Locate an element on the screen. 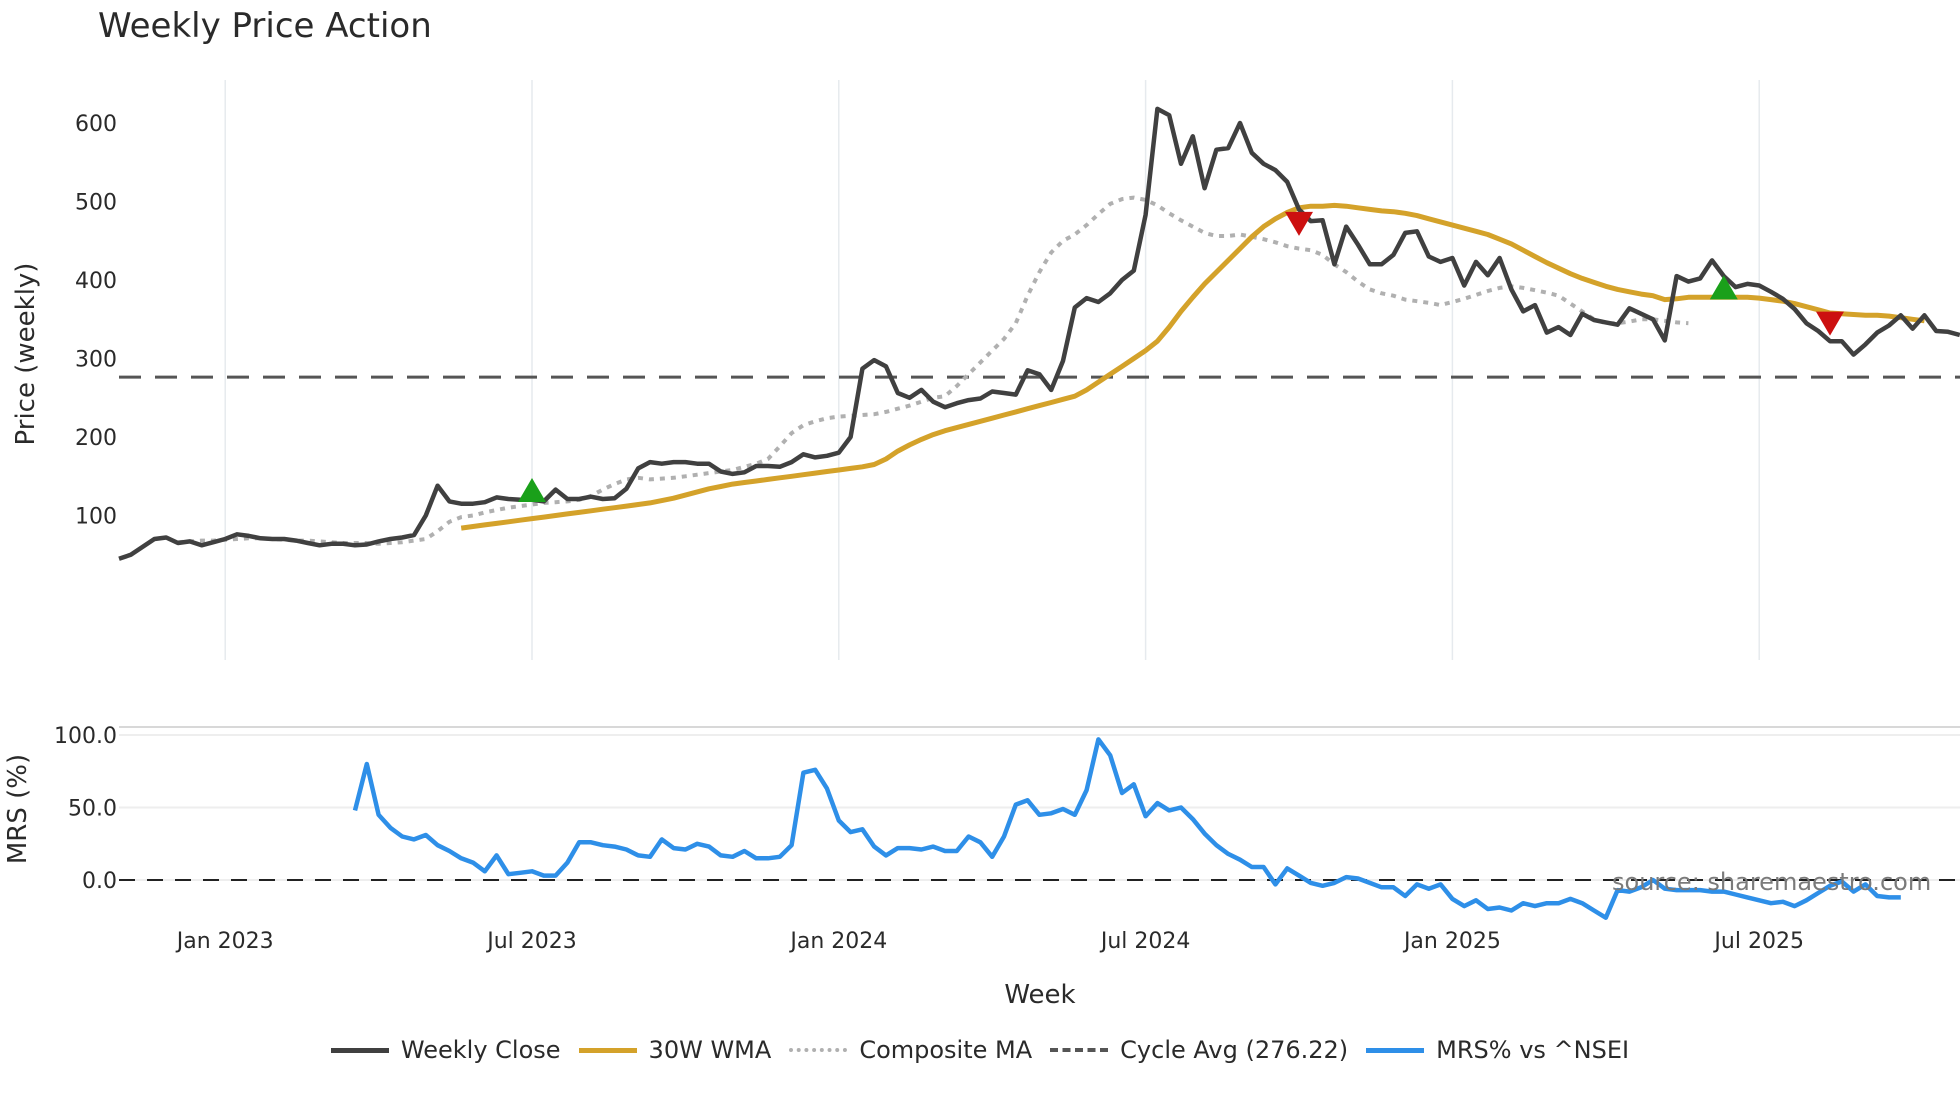 This screenshot has width=1960, height=1102. legend-item: 30W WMA is located at coordinates (675, 1050).